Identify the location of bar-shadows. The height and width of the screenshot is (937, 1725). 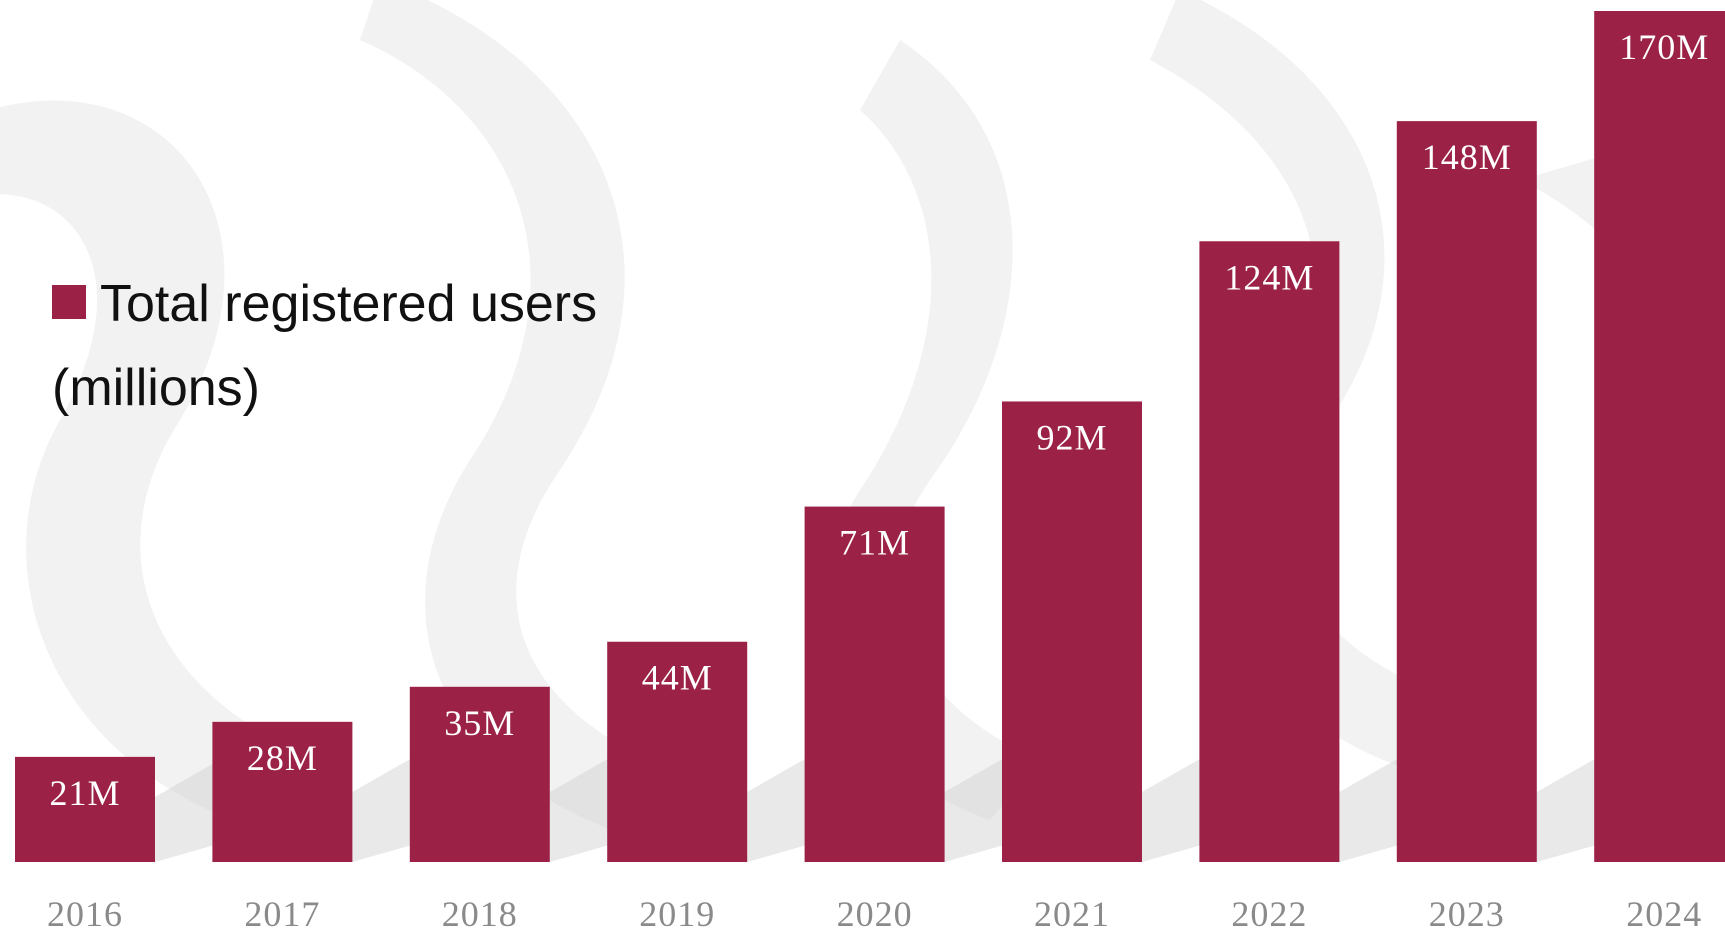
(881, 807).